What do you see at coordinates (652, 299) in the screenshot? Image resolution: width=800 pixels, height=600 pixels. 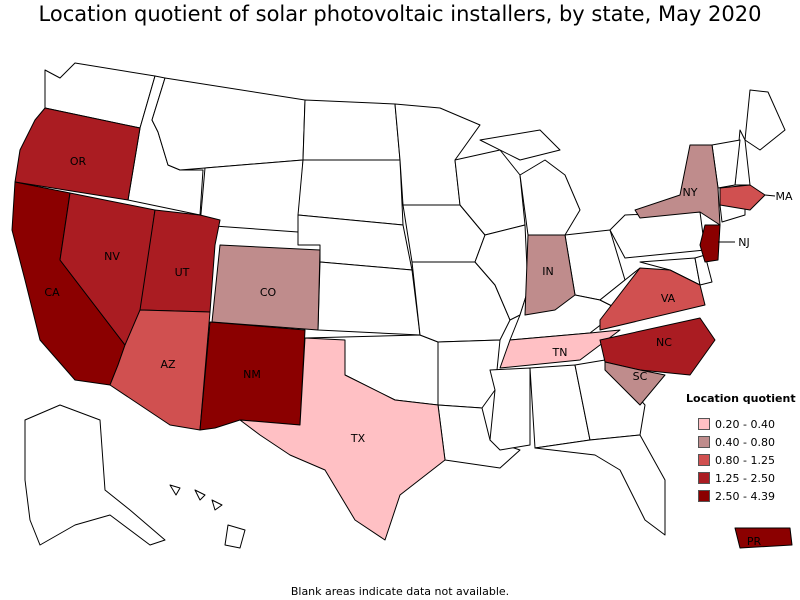 I see `state-VA` at bounding box center [652, 299].